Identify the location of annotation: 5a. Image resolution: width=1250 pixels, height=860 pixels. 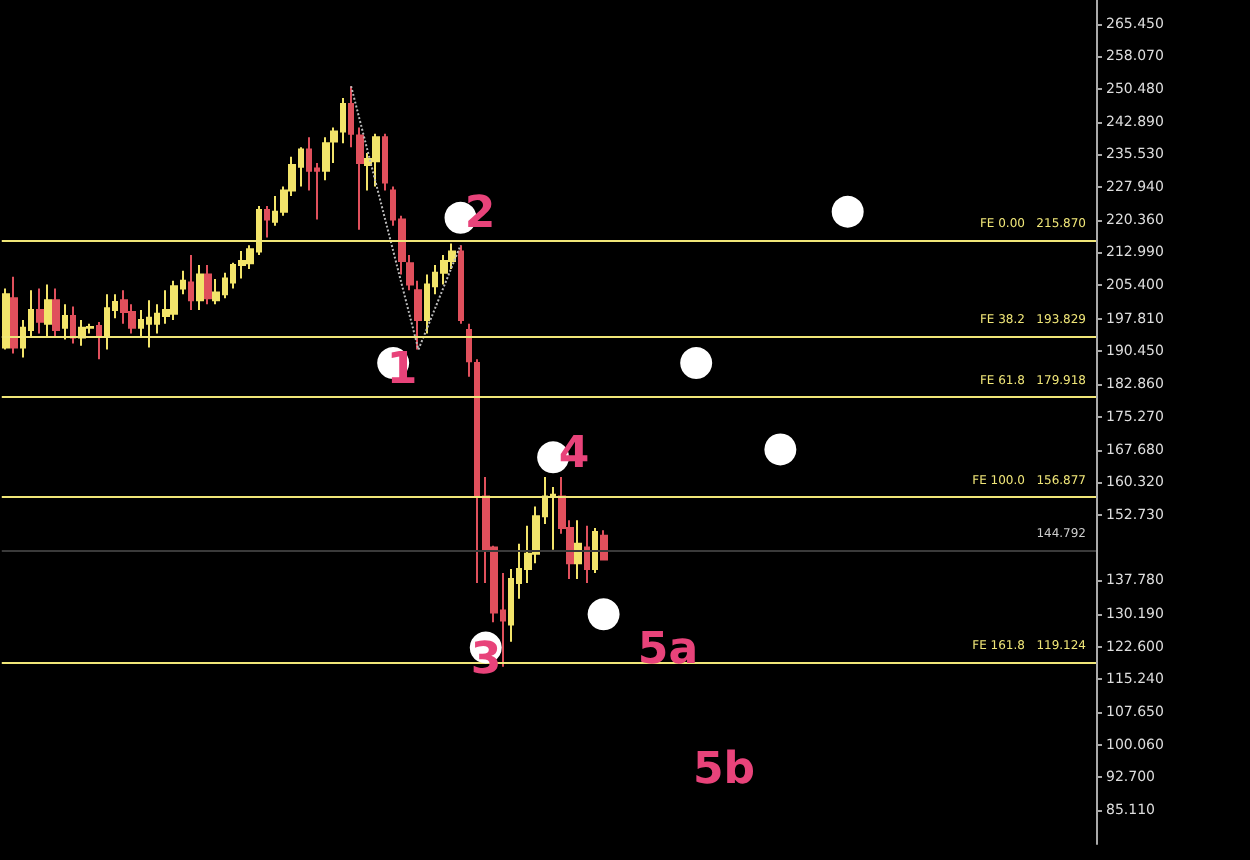
(668, 650).